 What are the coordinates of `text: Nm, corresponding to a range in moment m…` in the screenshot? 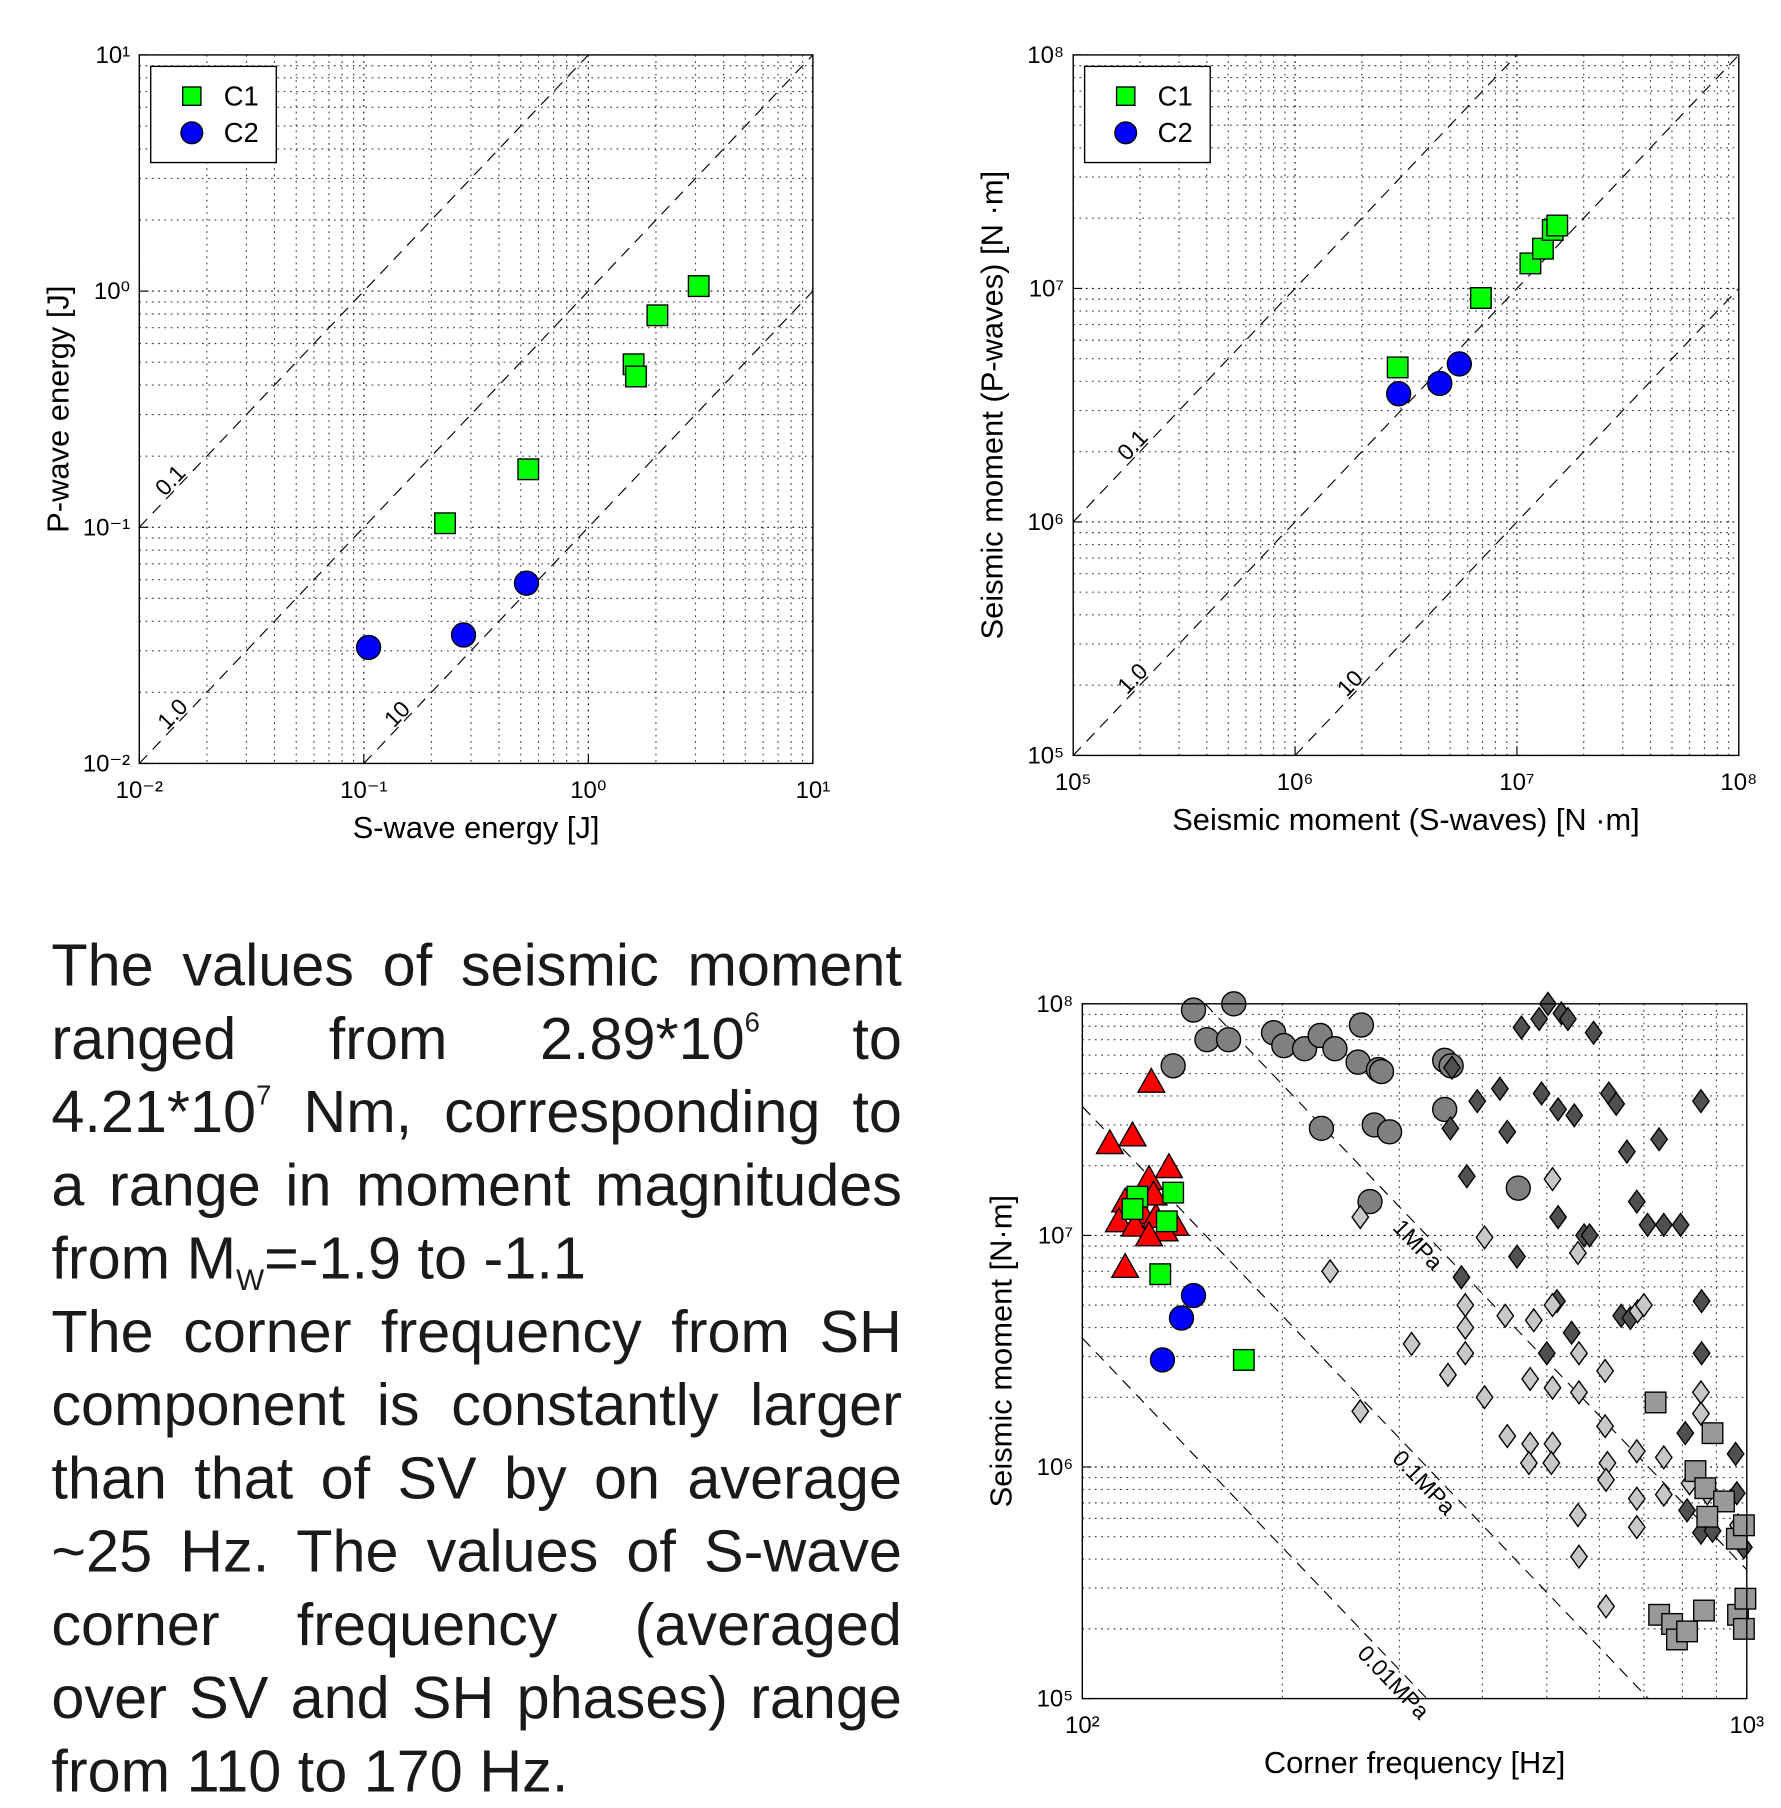 It's located at (476, 1186).